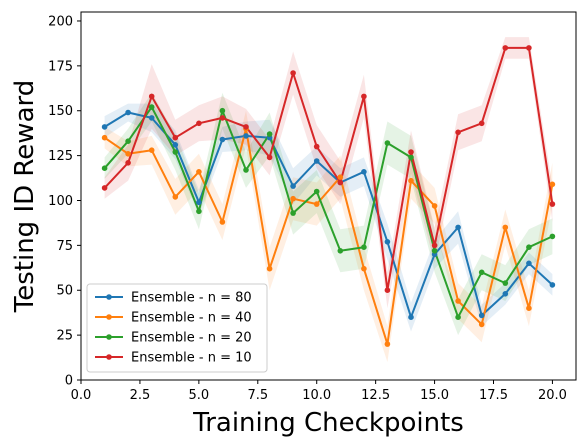  Describe the element at coordinates (81, 395) in the screenshot. I see `x-tick-label: 0.0` at that location.